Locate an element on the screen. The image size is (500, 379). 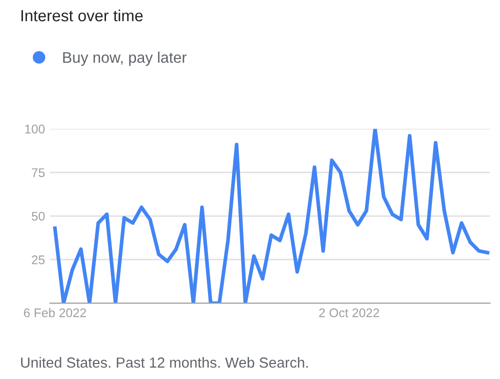
y-tick-label: 50 is located at coordinates (38, 216).